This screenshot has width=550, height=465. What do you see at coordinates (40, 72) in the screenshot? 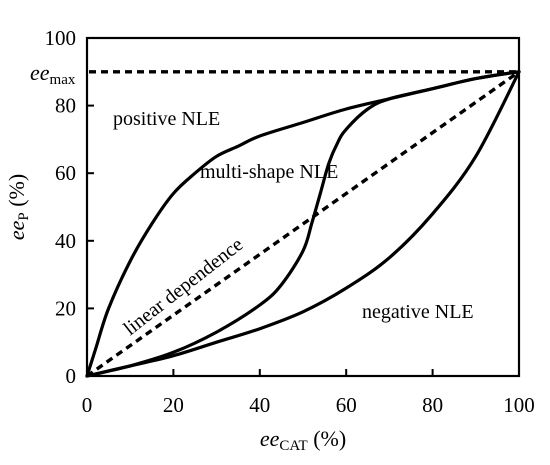
I see `ee-max-main: ee` at bounding box center [40, 72].